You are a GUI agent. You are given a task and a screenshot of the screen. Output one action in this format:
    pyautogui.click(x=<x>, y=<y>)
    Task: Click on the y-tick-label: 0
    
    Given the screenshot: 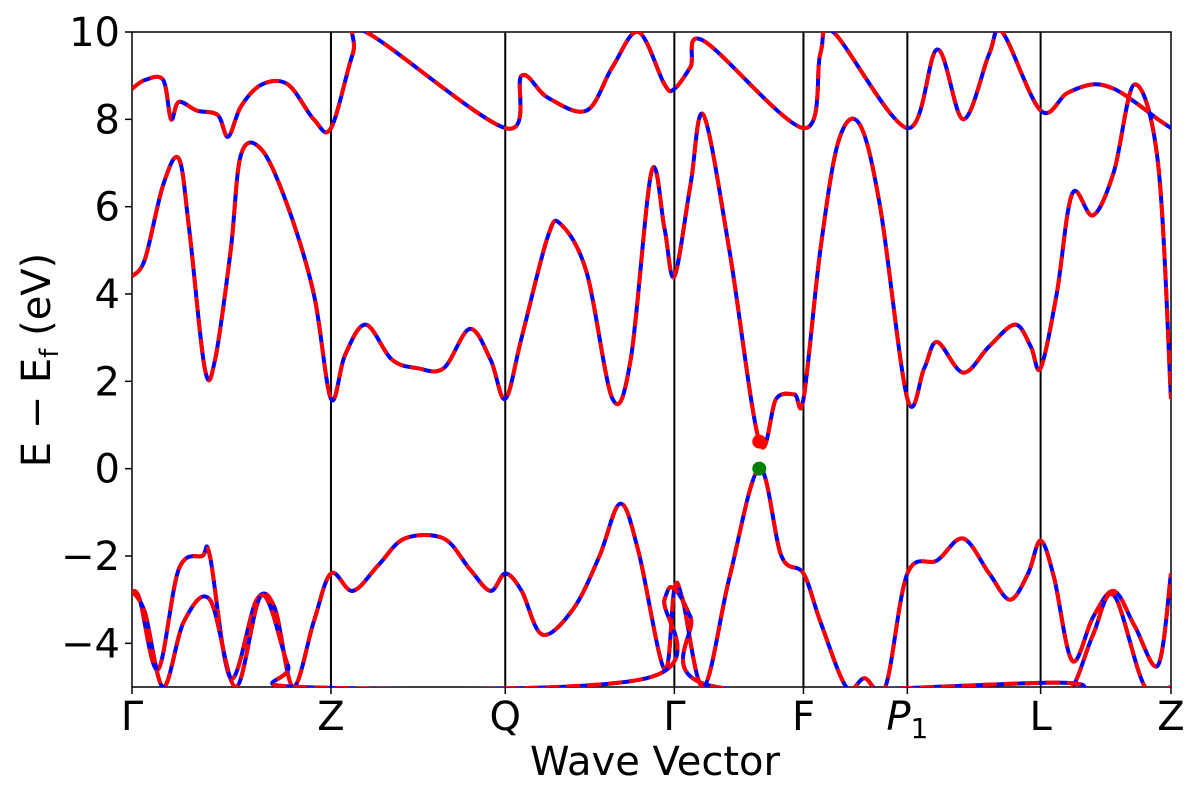 What is the action you would take?
    pyautogui.click(x=107, y=470)
    